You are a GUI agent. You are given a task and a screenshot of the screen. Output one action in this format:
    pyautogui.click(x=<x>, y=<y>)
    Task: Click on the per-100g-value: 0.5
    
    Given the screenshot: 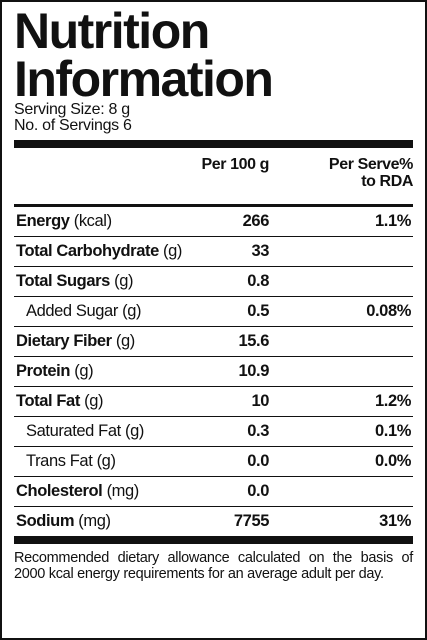 What is the action you would take?
    pyautogui.click(x=258, y=311)
    